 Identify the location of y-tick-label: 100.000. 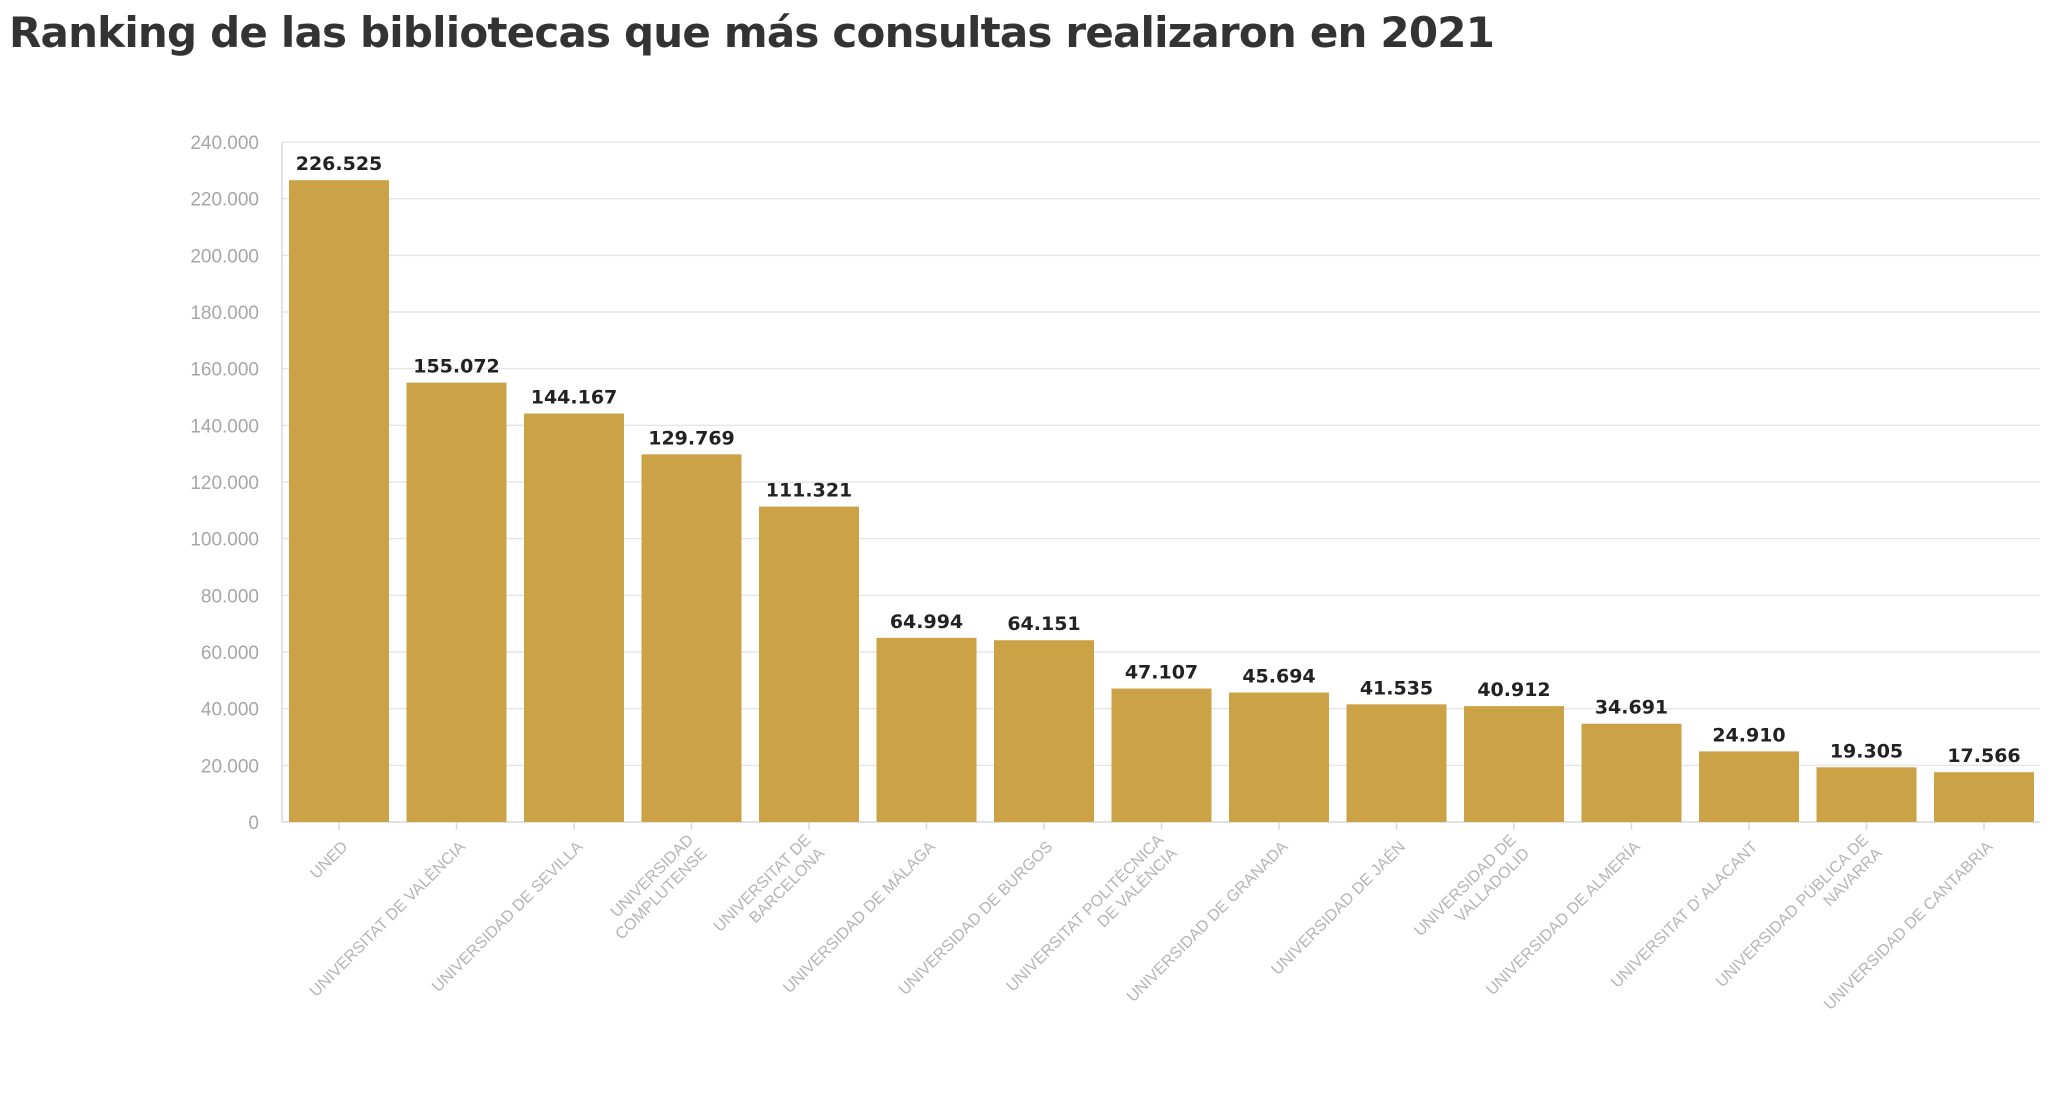
(224, 540).